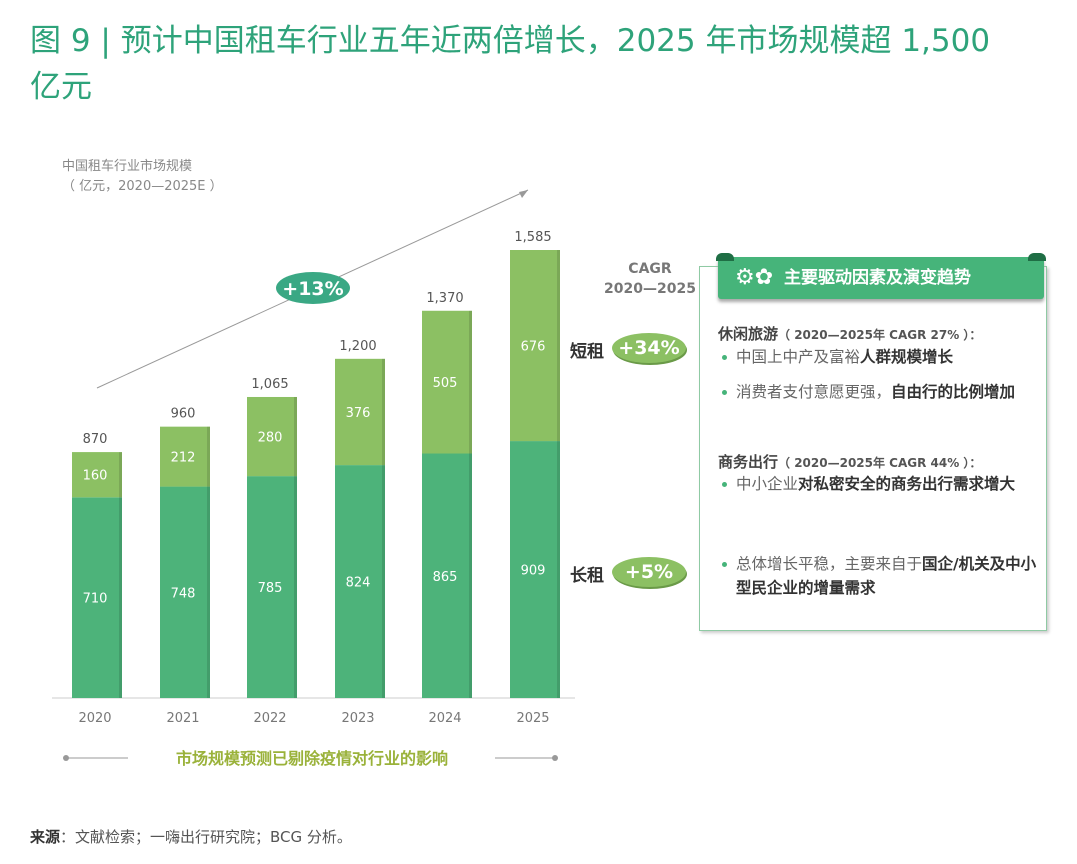 This screenshot has height=864, width=1077. What do you see at coordinates (269, 384) in the screenshot?
I see `total-label-2022: 1,065` at bounding box center [269, 384].